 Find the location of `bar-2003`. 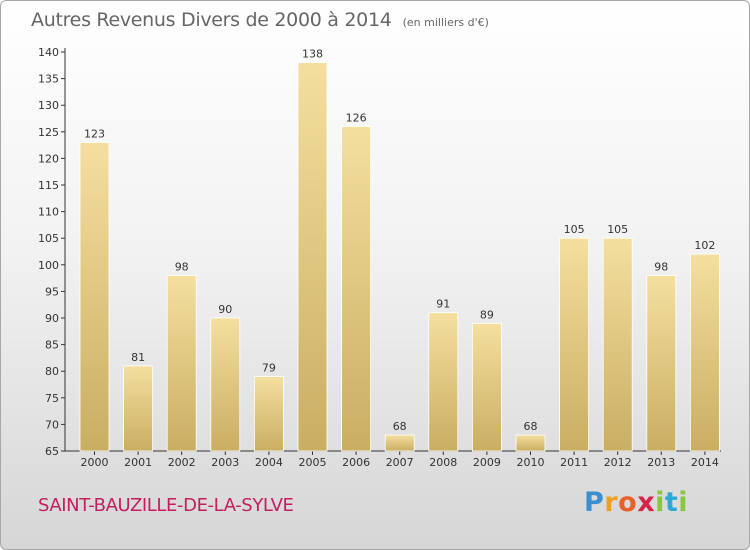

bar-2003 is located at coordinates (225, 384).